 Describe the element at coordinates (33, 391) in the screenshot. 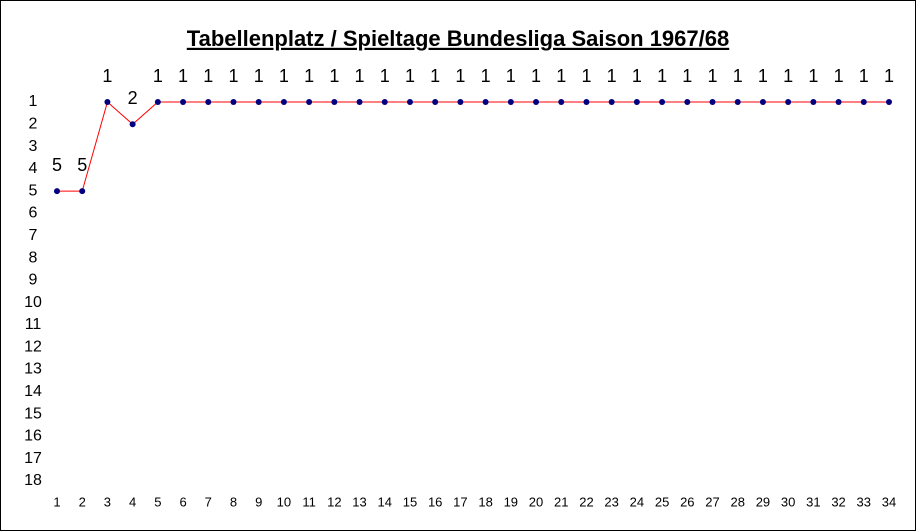

I see `y-tick-label: 14` at that location.